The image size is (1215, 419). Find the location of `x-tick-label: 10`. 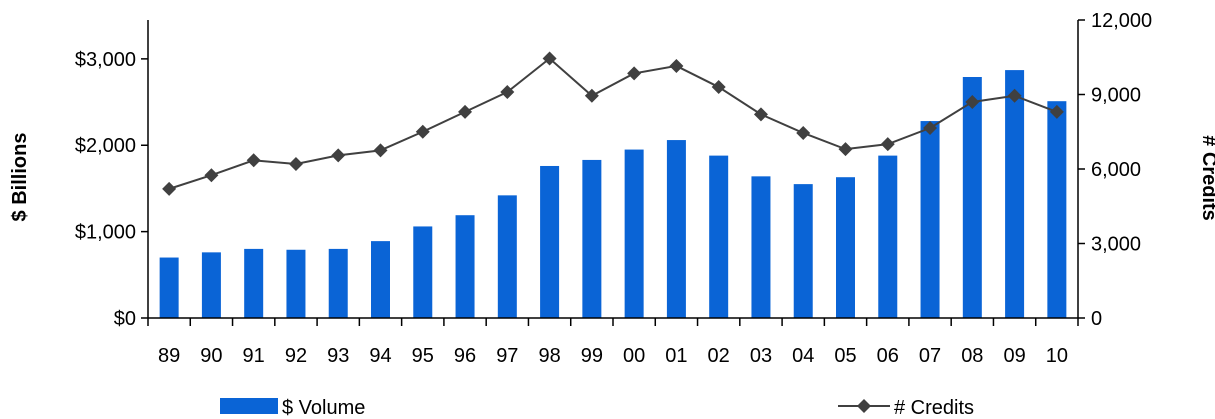

x-tick-label: 10 is located at coordinates (1057, 356).